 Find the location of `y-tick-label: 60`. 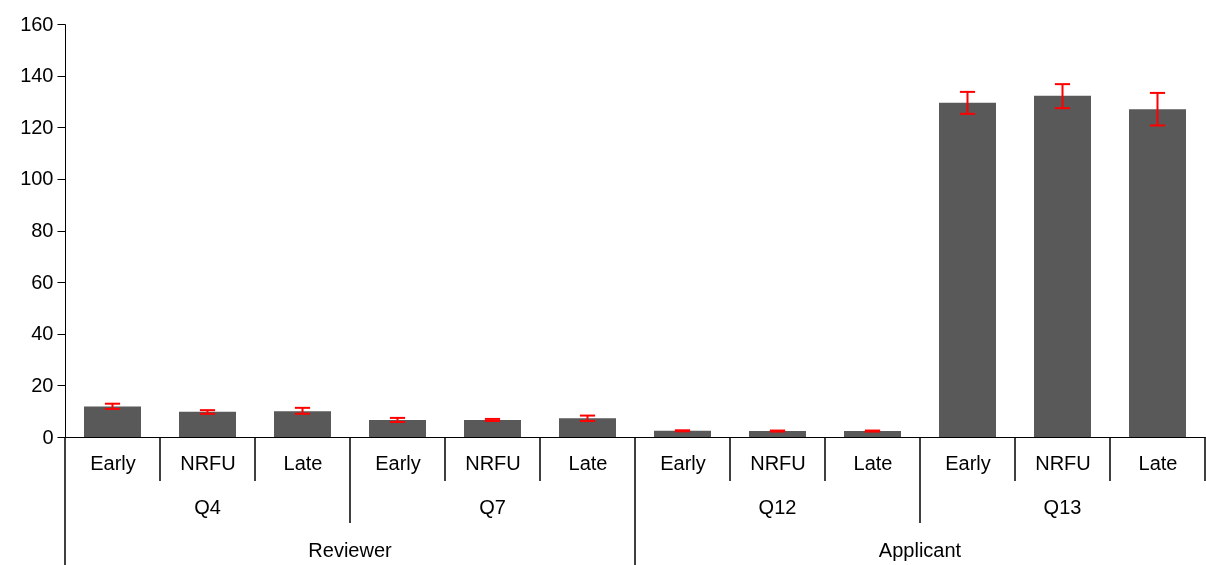

y-tick-label: 60 is located at coordinates (42, 281).